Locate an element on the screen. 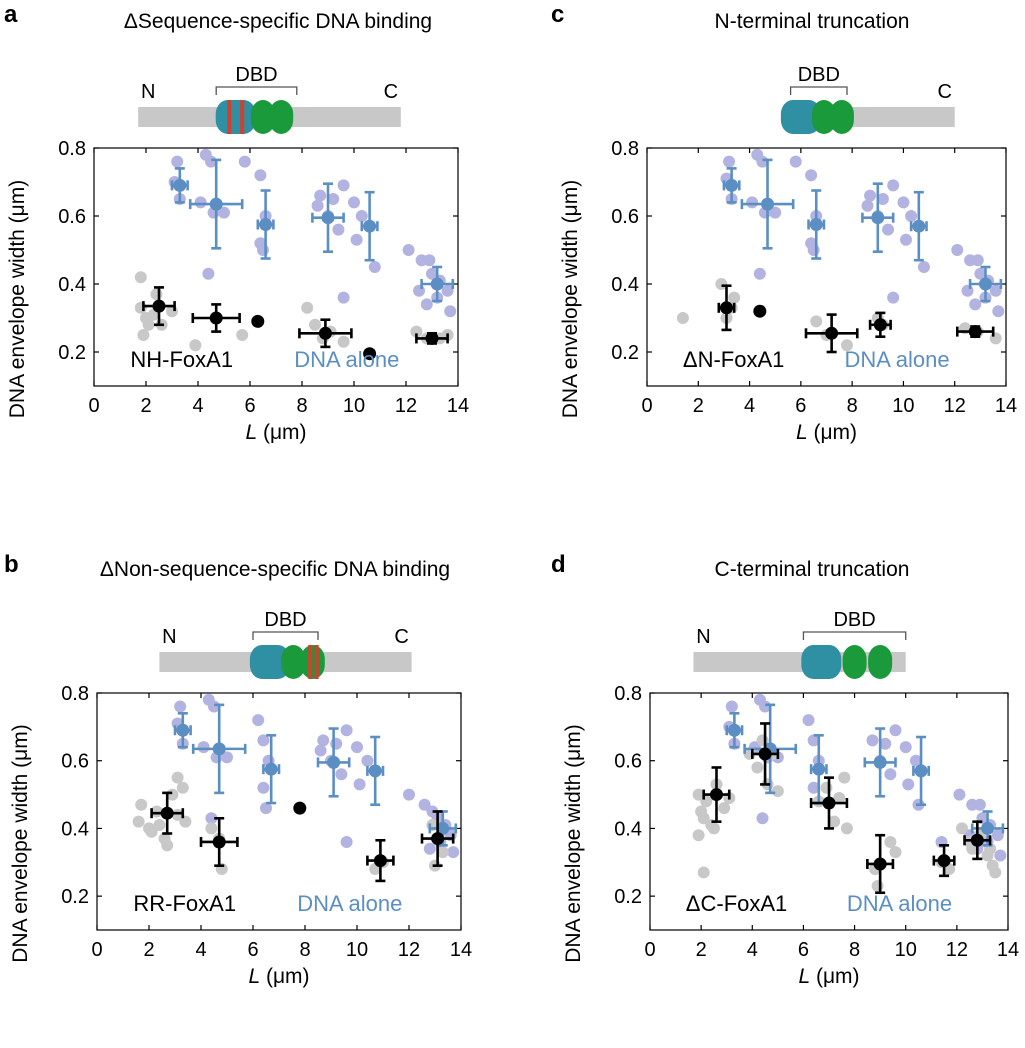  x-tick-label: 6 is located at coordinates (803, 950).